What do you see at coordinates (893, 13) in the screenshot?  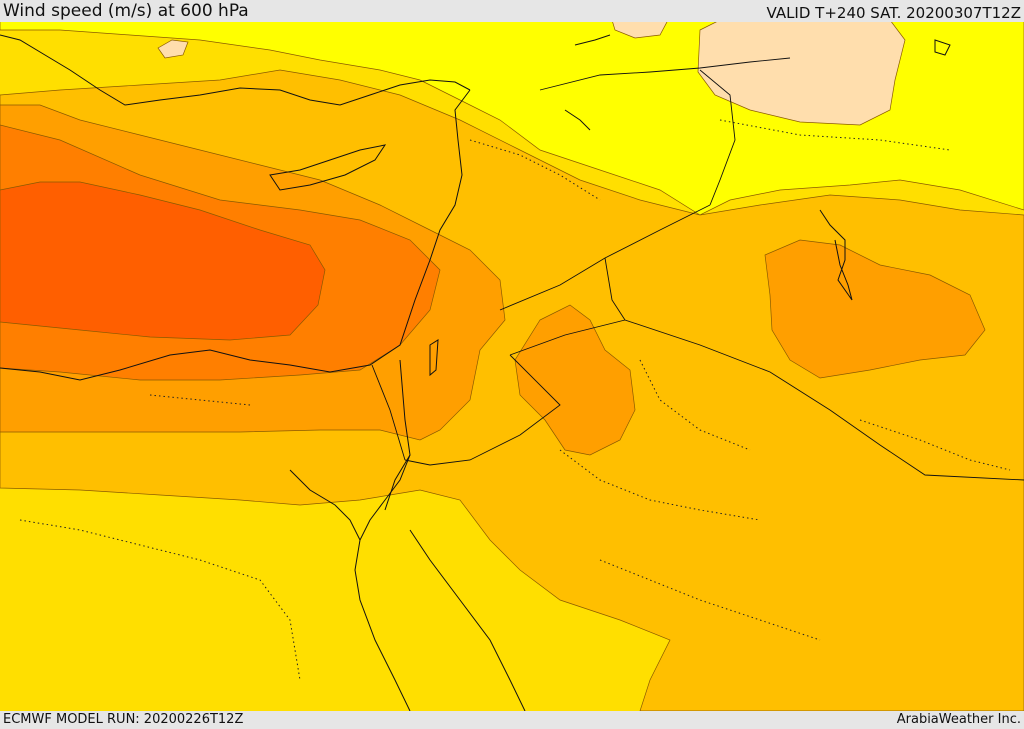 I see `valid-time-label: VALID T+240 SAT. 20200307T12Z` at bounding box center [893, 13].